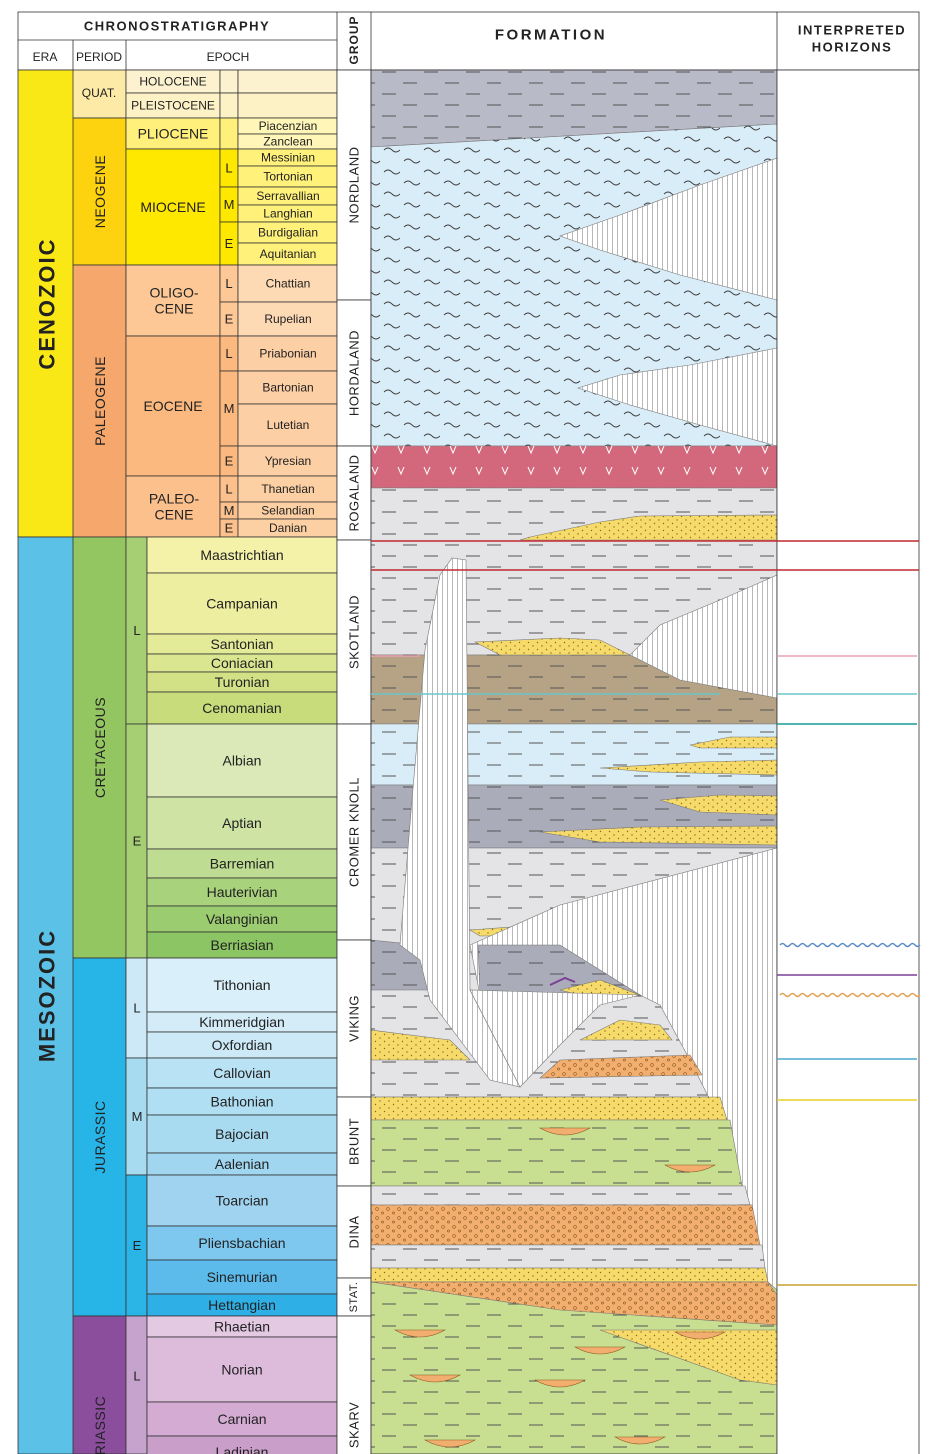 The width and height of the screenshot is (932, 1454). I want to click on header-title: INTERPRETED, so click(852, 30).